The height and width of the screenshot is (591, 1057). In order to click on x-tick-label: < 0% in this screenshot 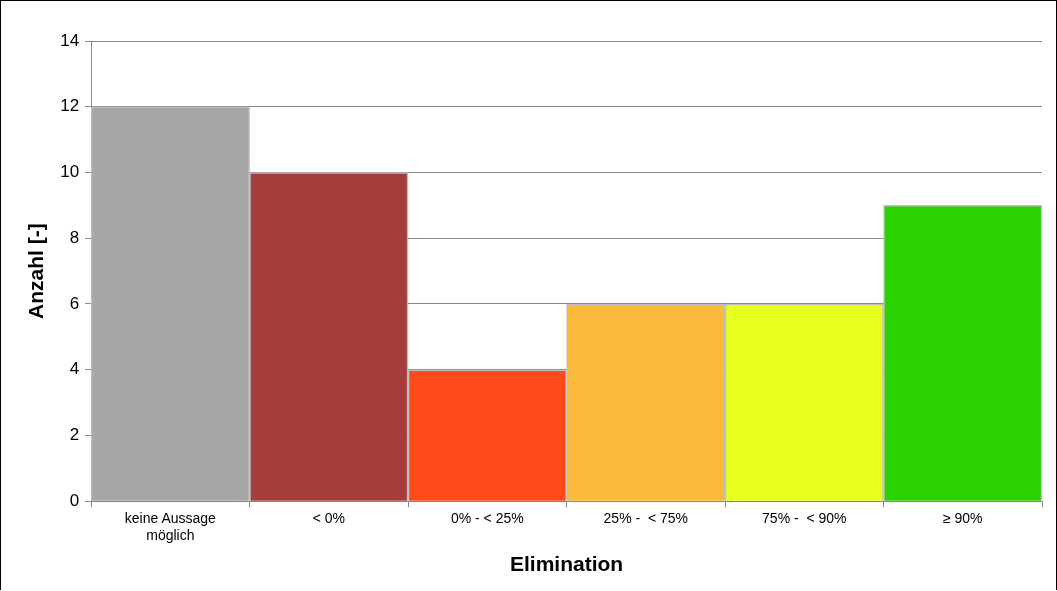, I will do `click(328, 518)`.